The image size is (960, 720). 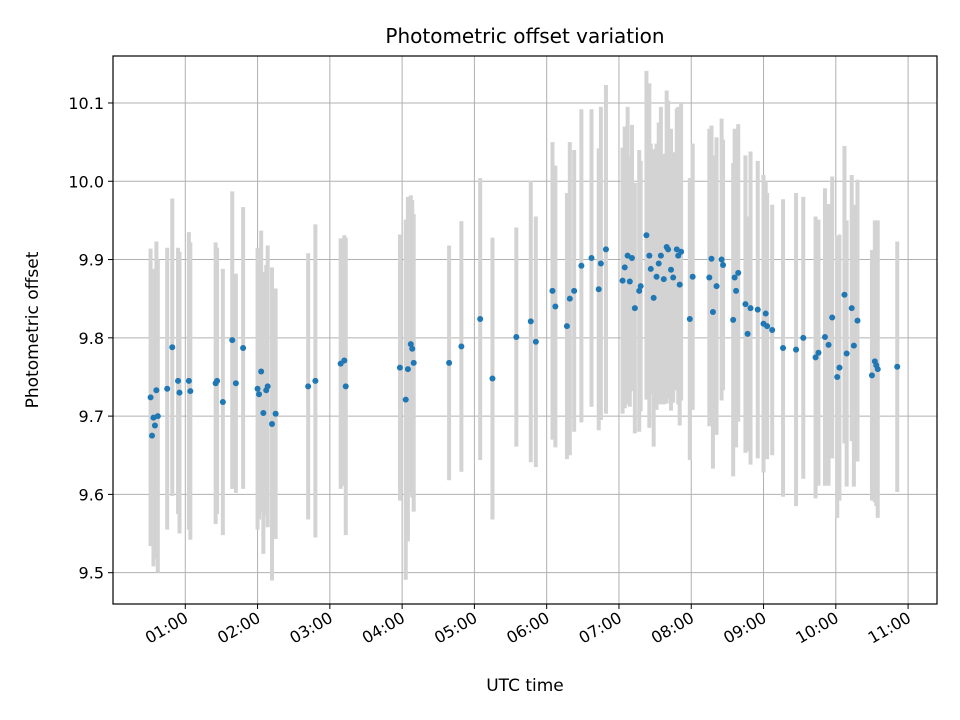 What do you see at coordinates (86, 181) in the screenshot?
I see `y-tick-label: 10.0` at bounding box center [86, 181].